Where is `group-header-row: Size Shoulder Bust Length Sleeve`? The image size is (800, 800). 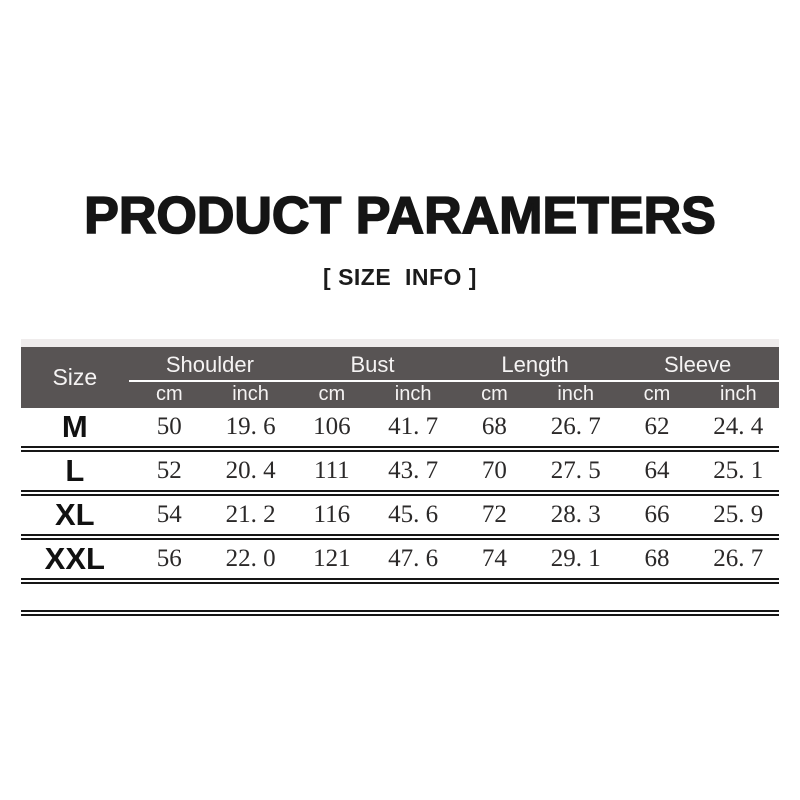 group-header-row: Size Shoulder Bust Length Sleeve is located at coordinates (400, 377).